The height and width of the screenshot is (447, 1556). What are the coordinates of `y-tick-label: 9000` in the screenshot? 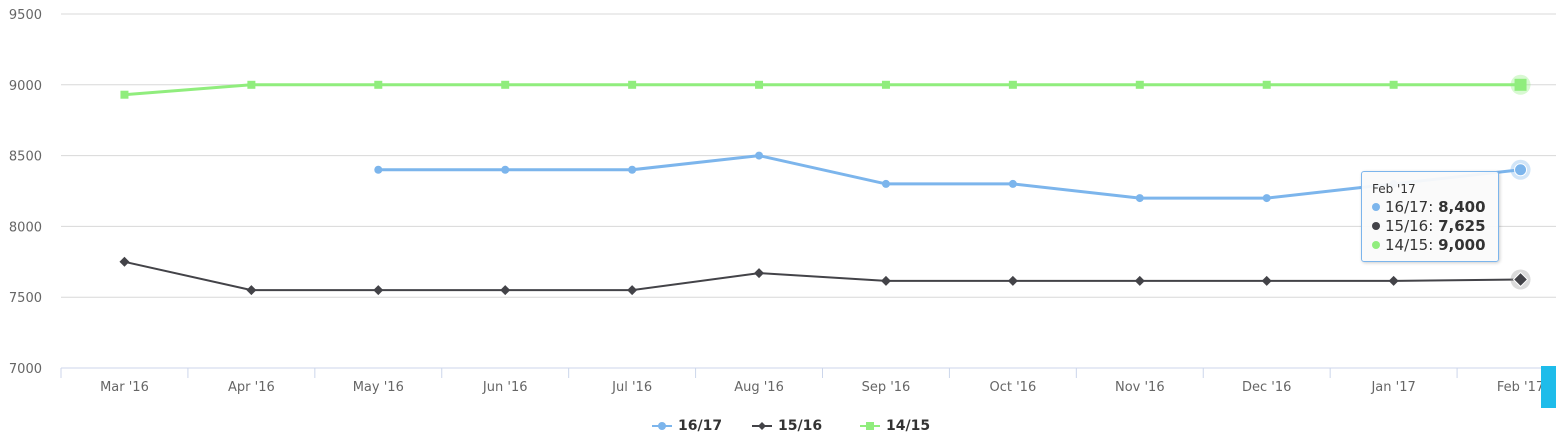 It's located at (25, 86).